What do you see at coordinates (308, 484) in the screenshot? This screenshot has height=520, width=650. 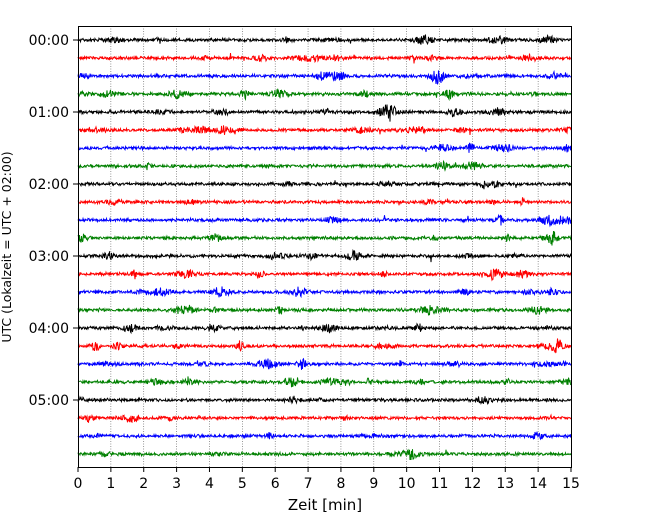 I see `x-tick-label-7: 7` at bounding box center [308, 484].